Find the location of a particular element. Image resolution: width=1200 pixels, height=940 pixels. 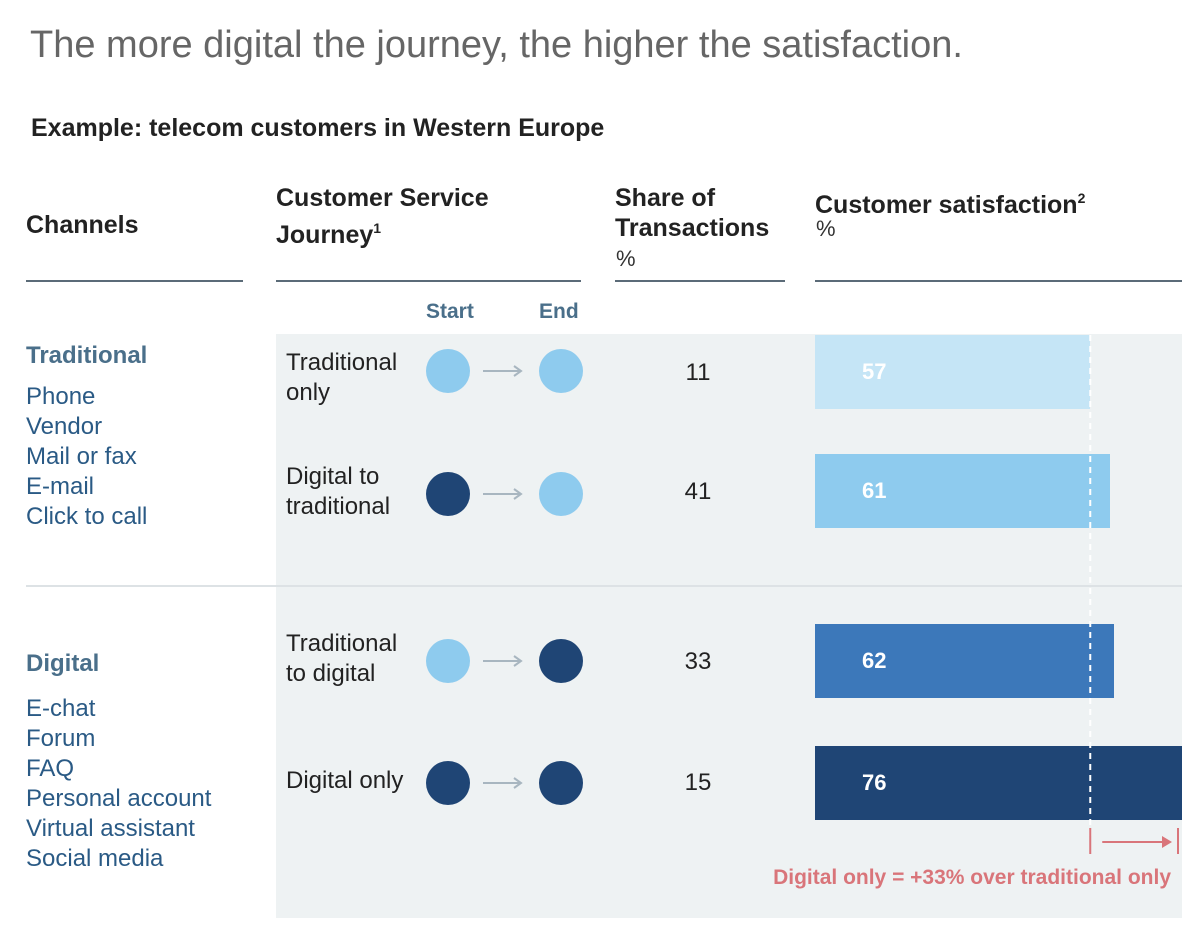

journey-label: Traditional to digital is located at coordinates (341, 659).